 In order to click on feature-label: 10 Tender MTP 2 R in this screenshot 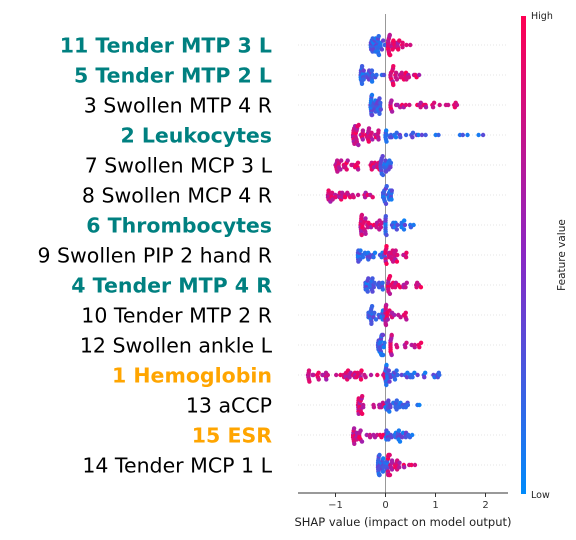, I will do `click(176, 316)`.